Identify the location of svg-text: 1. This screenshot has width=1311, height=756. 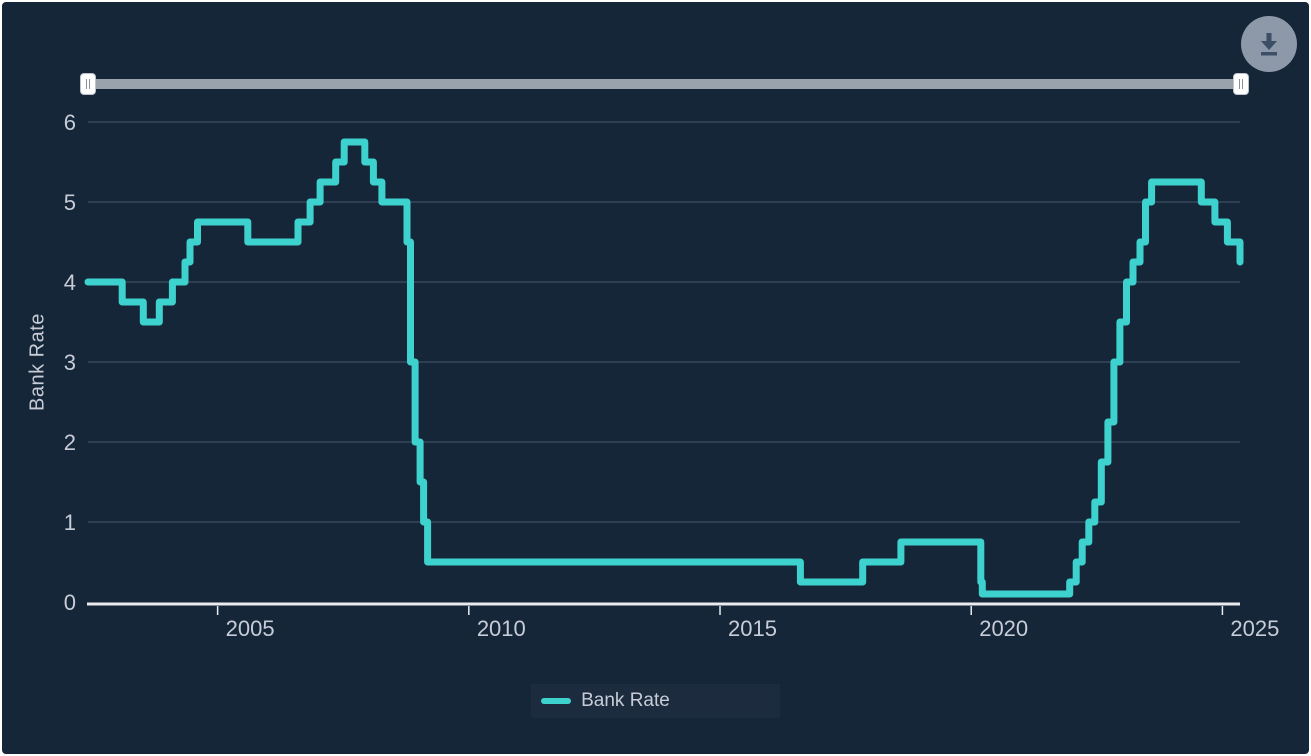
(70, 522).